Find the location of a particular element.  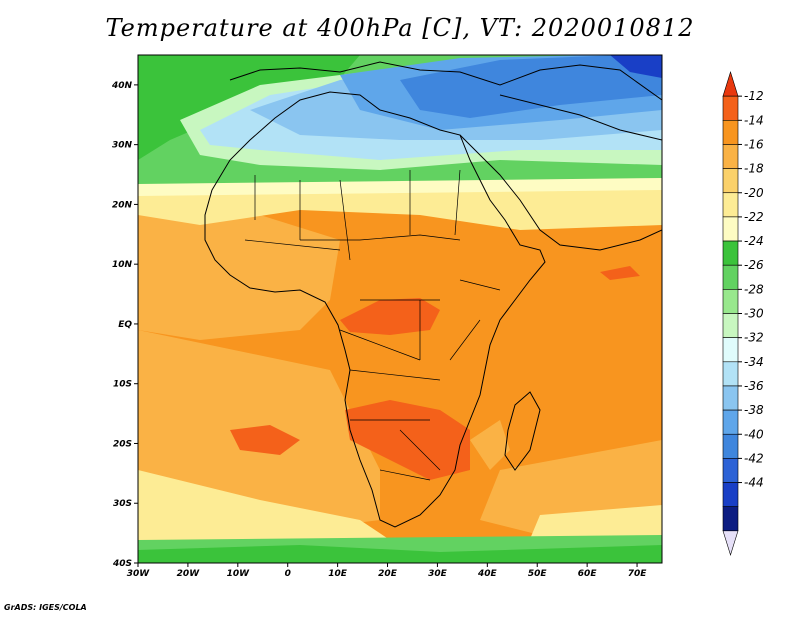

lon-label-20W: 20W is located at coordinates (189, 574).